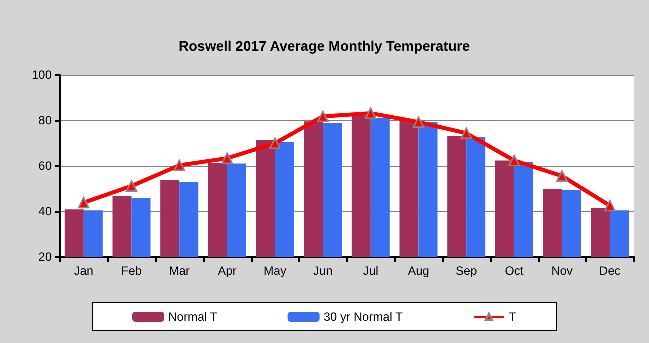  What do you see at coordinates (45, 257) in the screenshot?
I see `y-tick-label: 20` at bounding box center [45, 257].